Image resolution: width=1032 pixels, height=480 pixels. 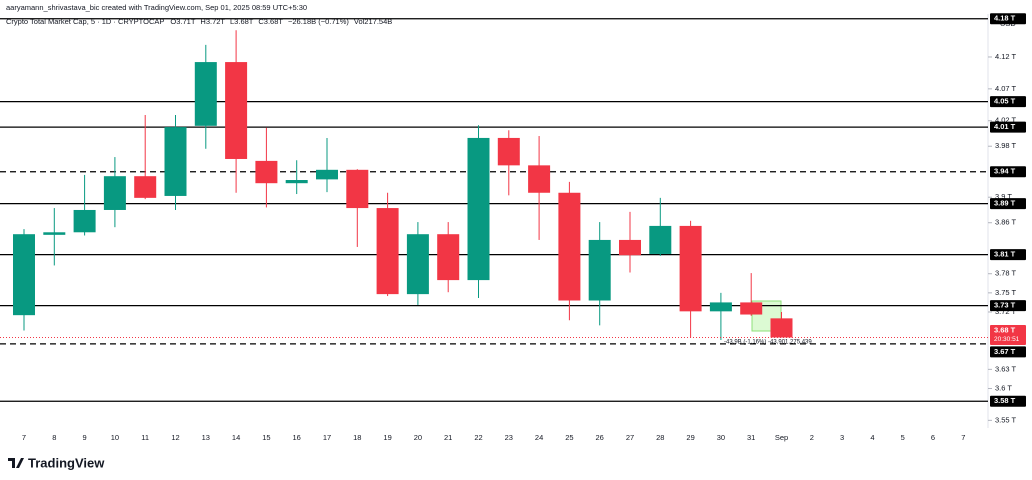 What do you see at coordinates (175, 437) in the screenshot?
I see `x-tick-label: 12` at bounding box center [175, 437].